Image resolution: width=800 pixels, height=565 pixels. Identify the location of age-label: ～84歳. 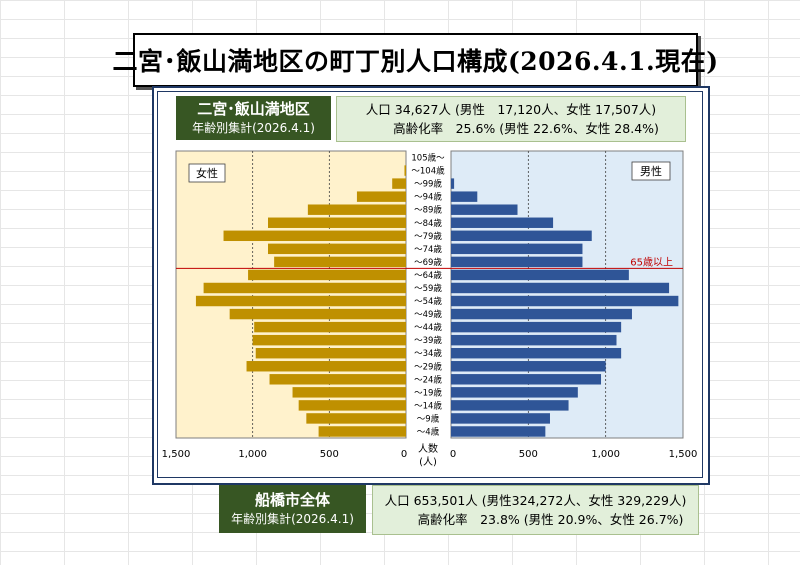
(428, 223).